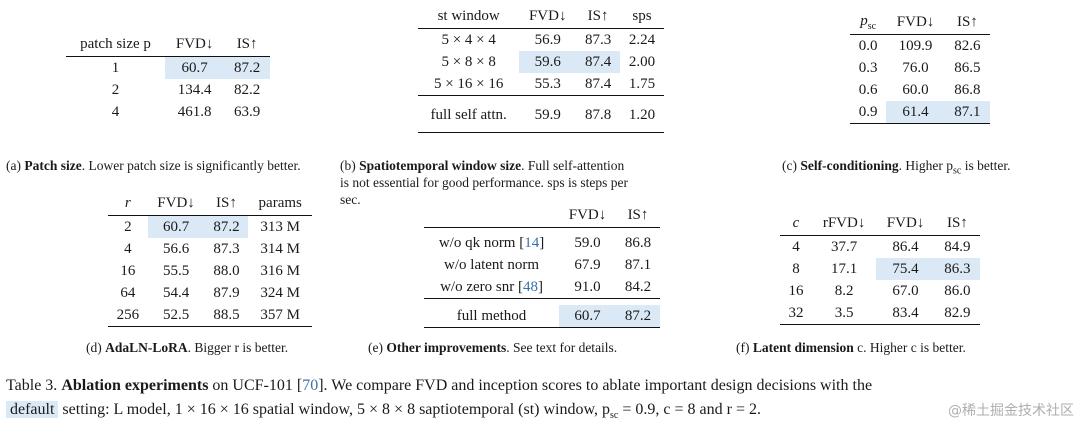 This screenshot has width=1080, height=428. I want to click on table-cell: 0.3, so click(868, 67).